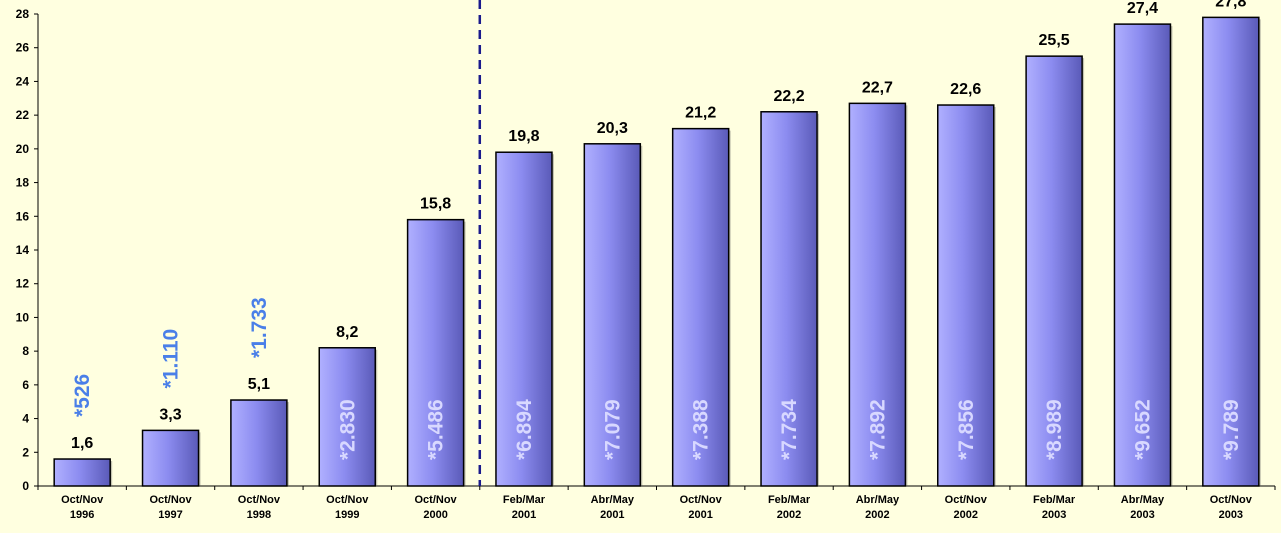 The image size is (1281, 533). I want to click on y-tick-label: 24, so click(23, 81).